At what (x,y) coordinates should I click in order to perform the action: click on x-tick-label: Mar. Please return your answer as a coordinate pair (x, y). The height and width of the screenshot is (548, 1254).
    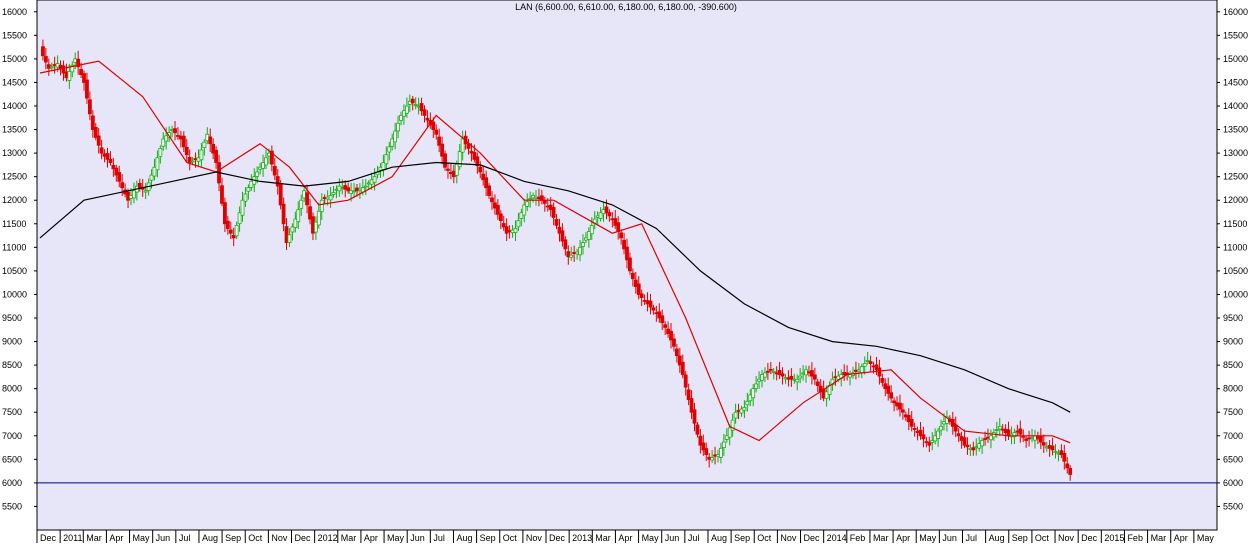
    Looking at the image, I should click on (881, 538).